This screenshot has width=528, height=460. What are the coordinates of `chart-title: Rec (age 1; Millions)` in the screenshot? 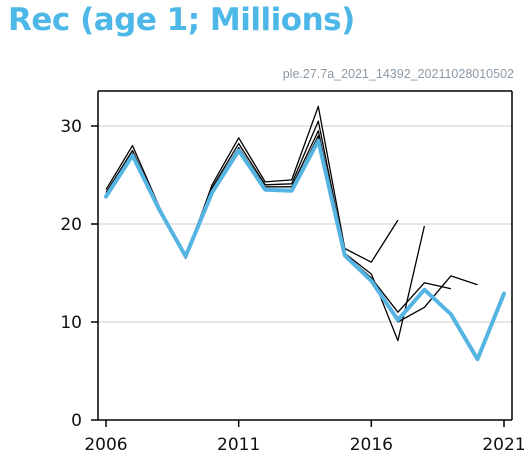 It's located at (181, 20).